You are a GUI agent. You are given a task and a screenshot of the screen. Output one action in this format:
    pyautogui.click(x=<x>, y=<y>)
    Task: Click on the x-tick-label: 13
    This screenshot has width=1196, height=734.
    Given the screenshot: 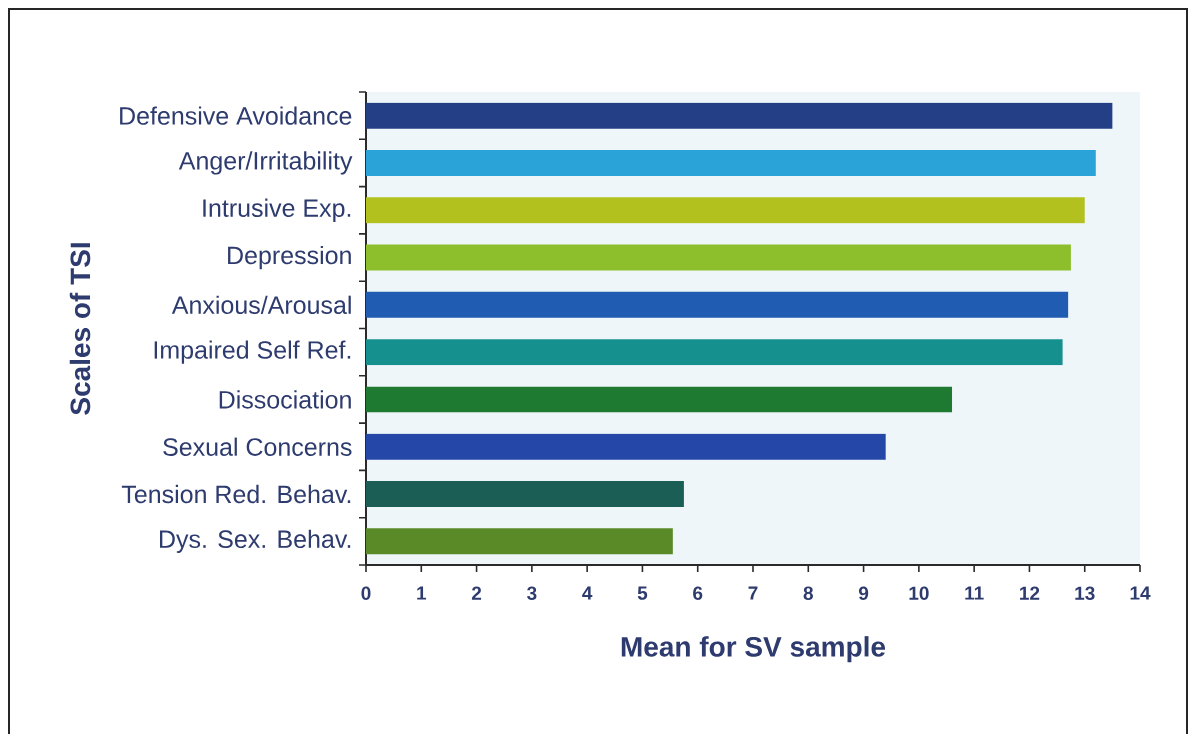 What is the action you would take?
    pyautogui.click(x=1085, y=593)
    